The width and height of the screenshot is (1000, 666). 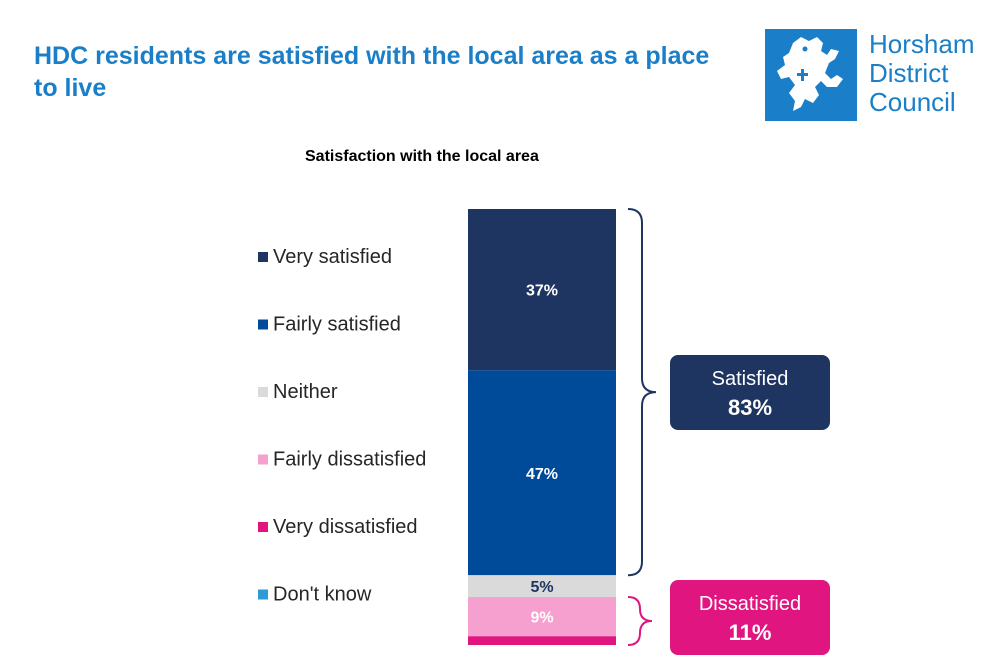 What do you see at coordinates (750, 604) in the screenshot?
I see `group-name: Dissatisfied` at bounding box center [750, 604].